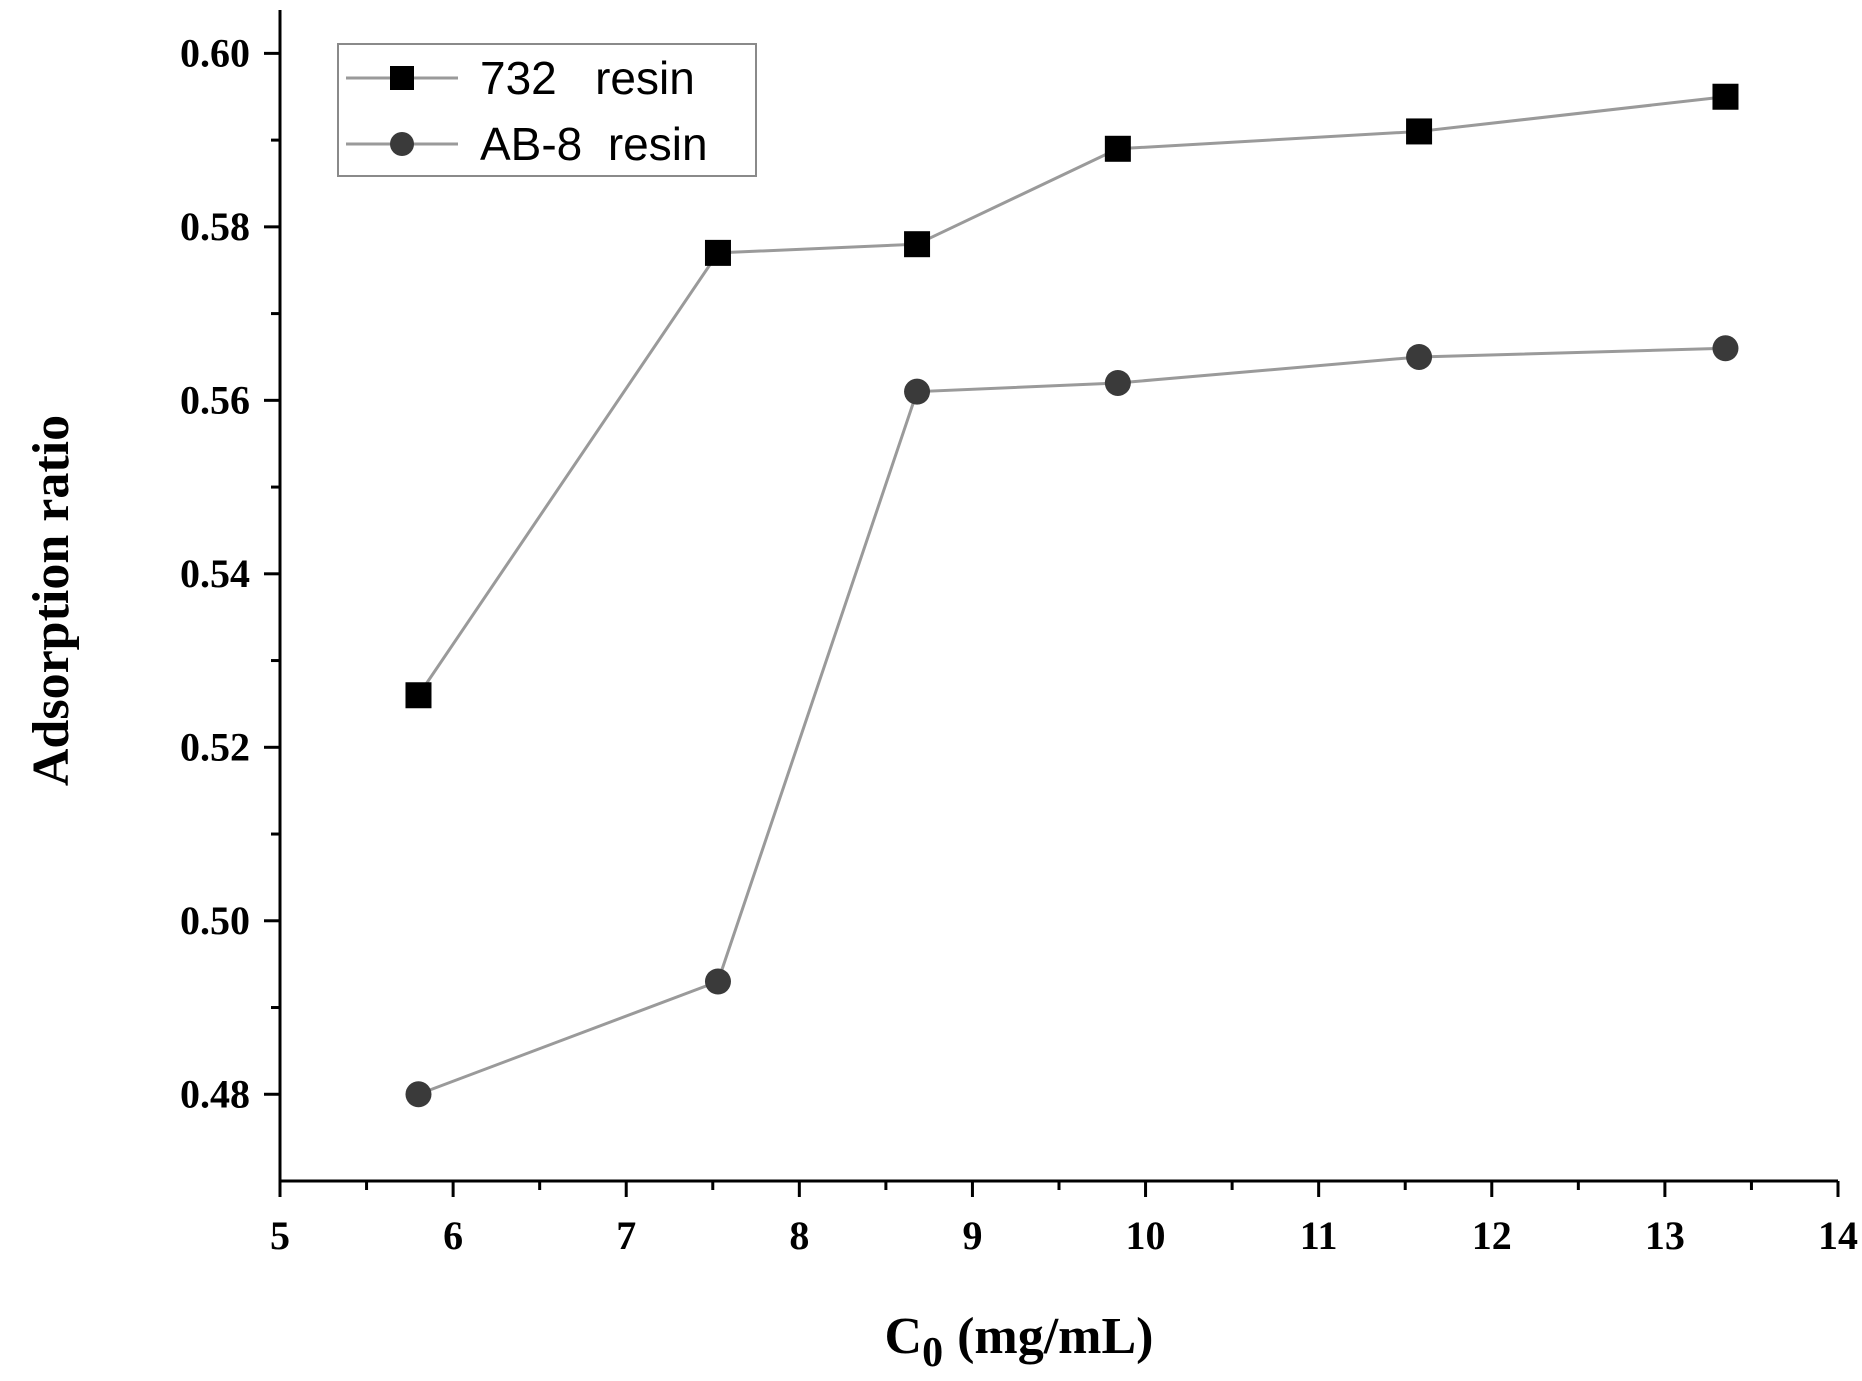  I want to click on y-tick-label: 0.50, so click(215, 920).